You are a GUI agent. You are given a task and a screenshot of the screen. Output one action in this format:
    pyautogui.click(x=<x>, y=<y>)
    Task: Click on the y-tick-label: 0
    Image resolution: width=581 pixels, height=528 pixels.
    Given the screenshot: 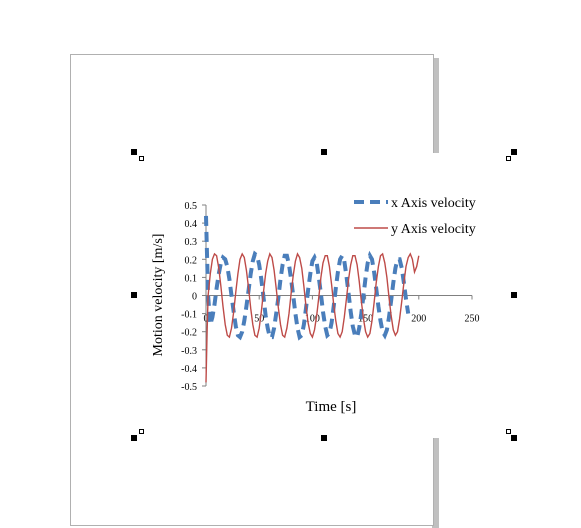 What is the action you would take?
    pyautogui.click(x=194, y=297)
    